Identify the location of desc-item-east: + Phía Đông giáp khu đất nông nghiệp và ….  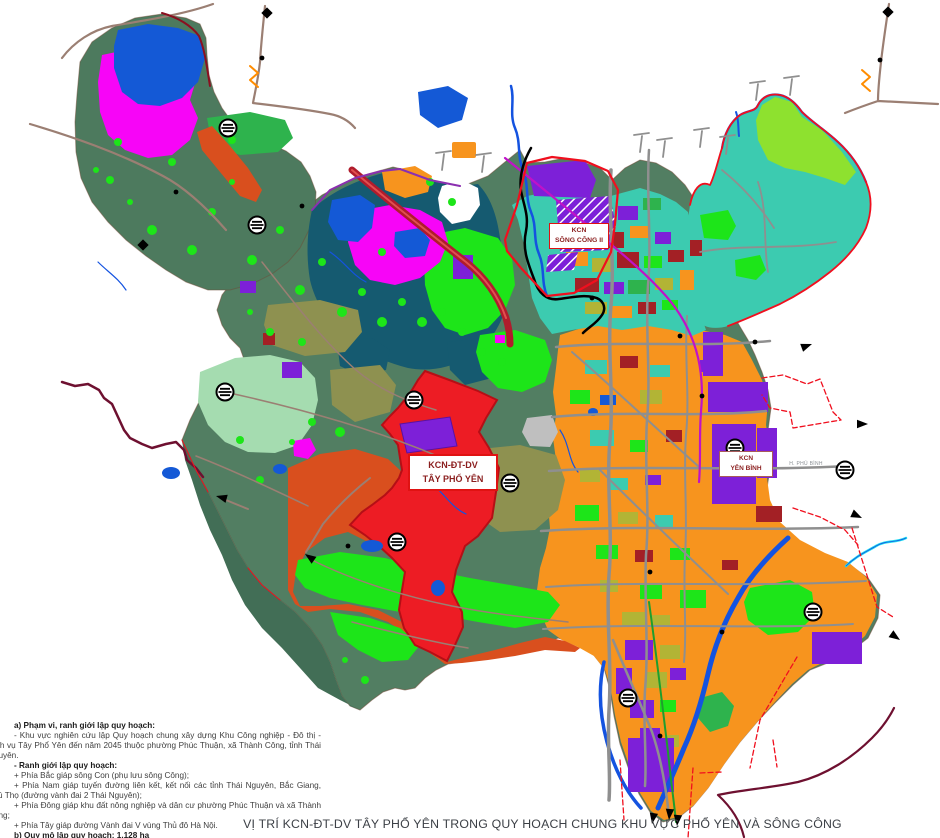
(160, 810).